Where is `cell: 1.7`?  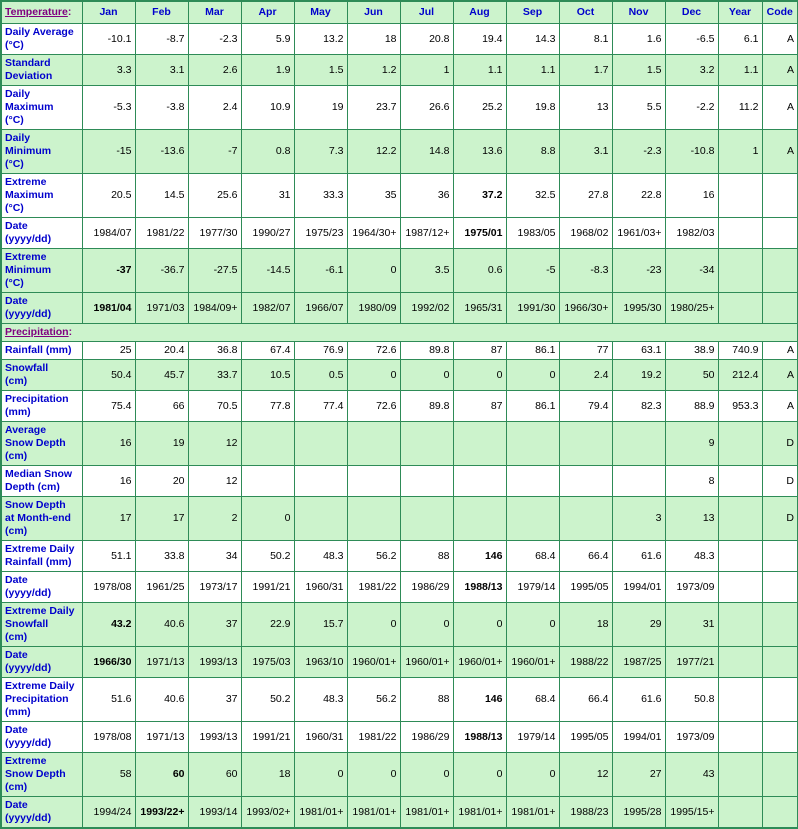 cell: 1.7 is located at coordinates (585, 70).